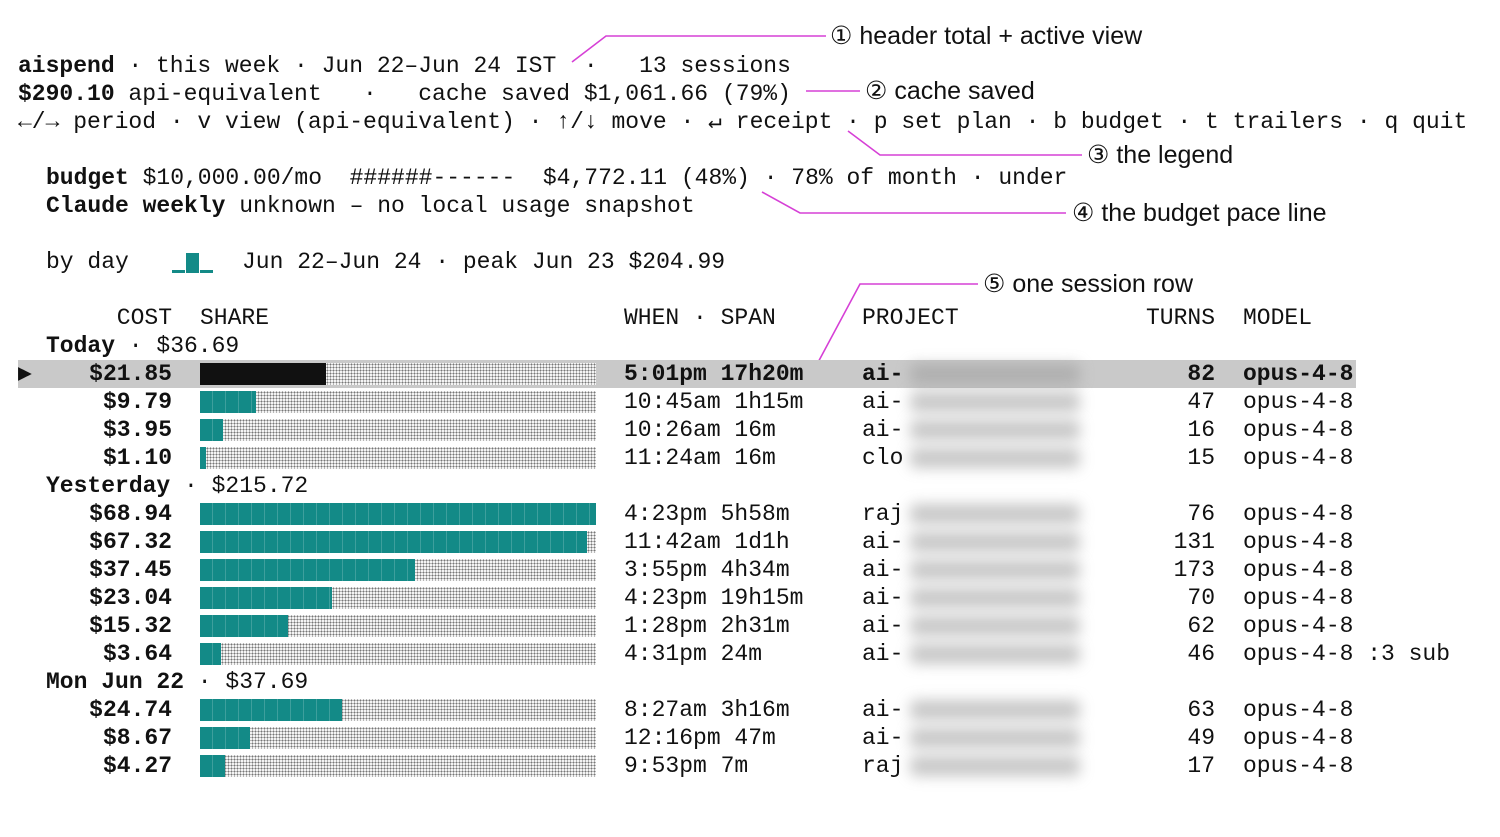 This screenshot has height=837, width=1500. What do you see at coordinates (700, 738) in the screenshot?
I see `session-when: 12:16pm 47m` at bounding box center [700, 738].